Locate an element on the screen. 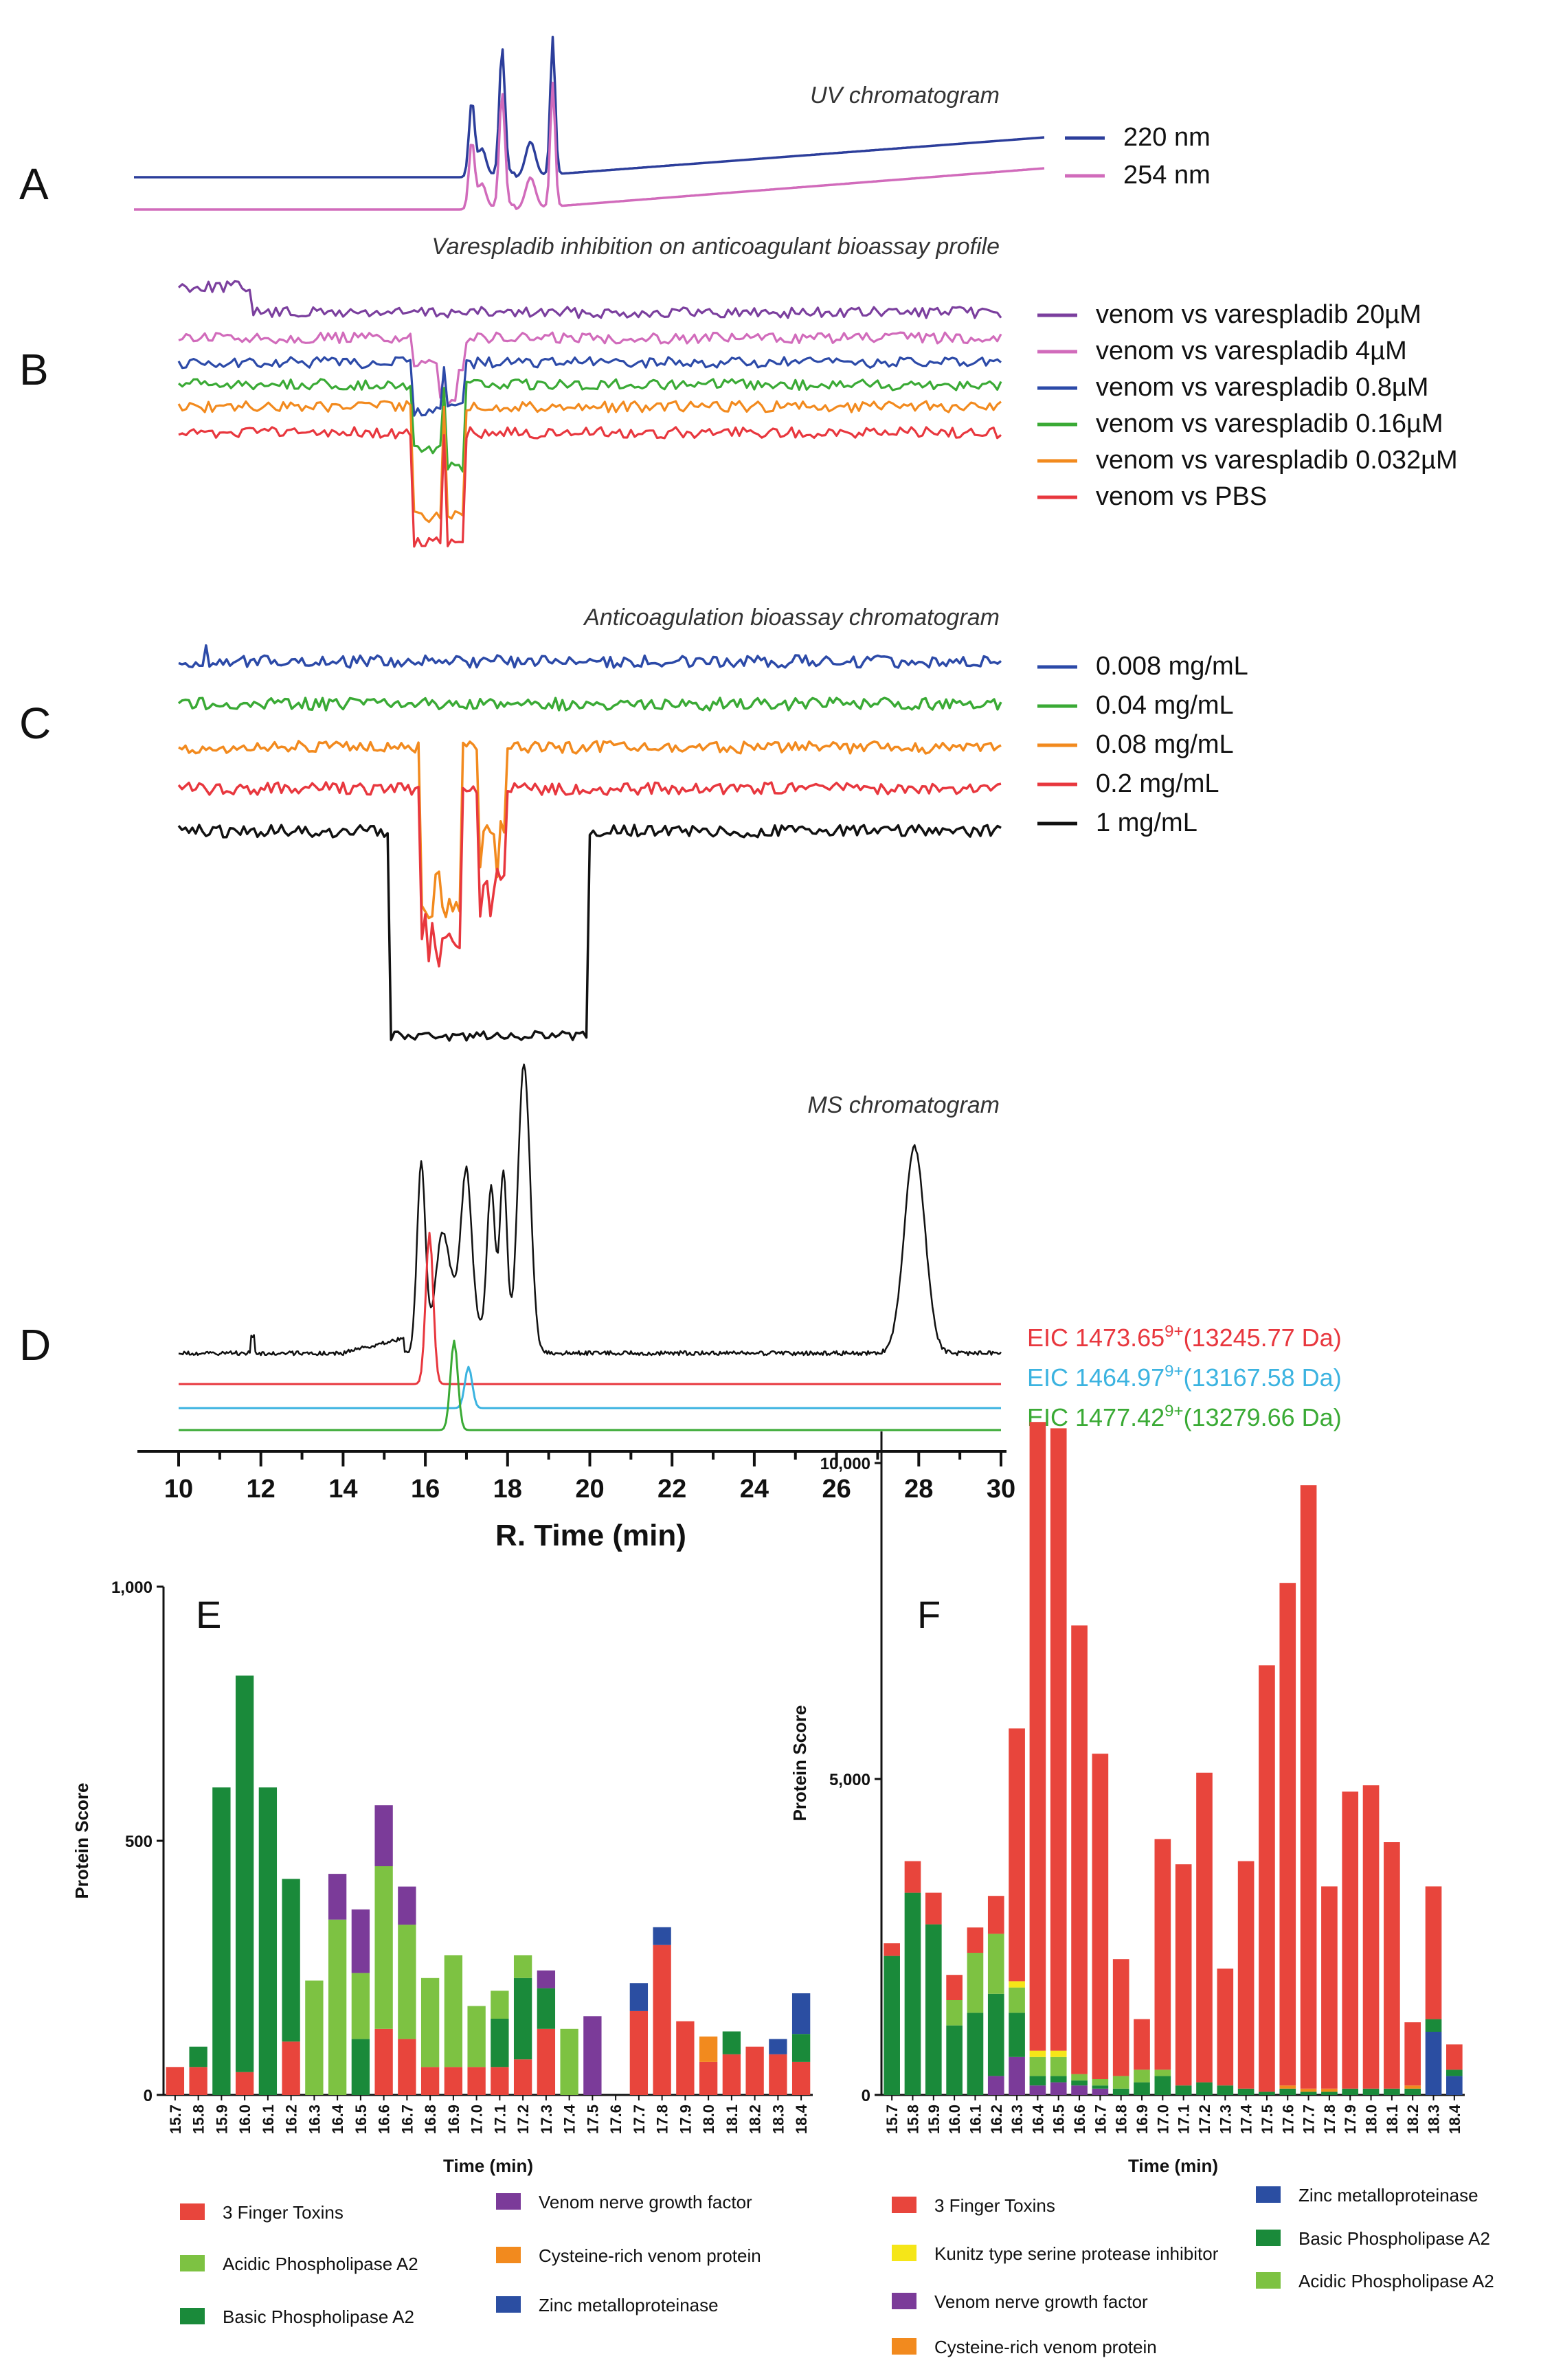 This screenshot has height=2380, width=1541. eic-1464-line is located at coordinates (590, 1387).